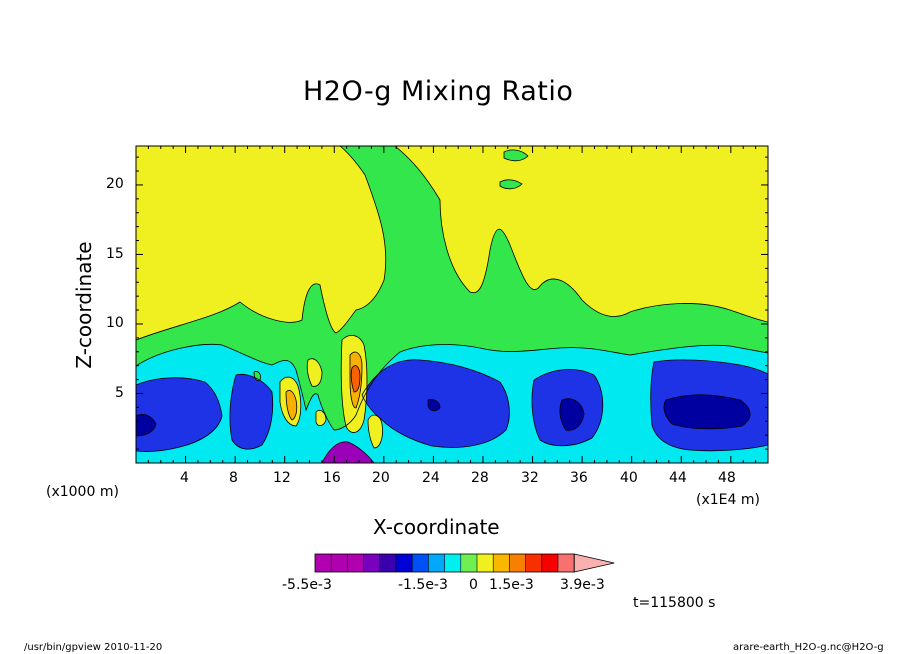 This screenshot has height=654, width=904. What do you see at coordinates (115, 323) in the screenshot?
I see `y-tick-label: 10` at bounding box center [115, 323].